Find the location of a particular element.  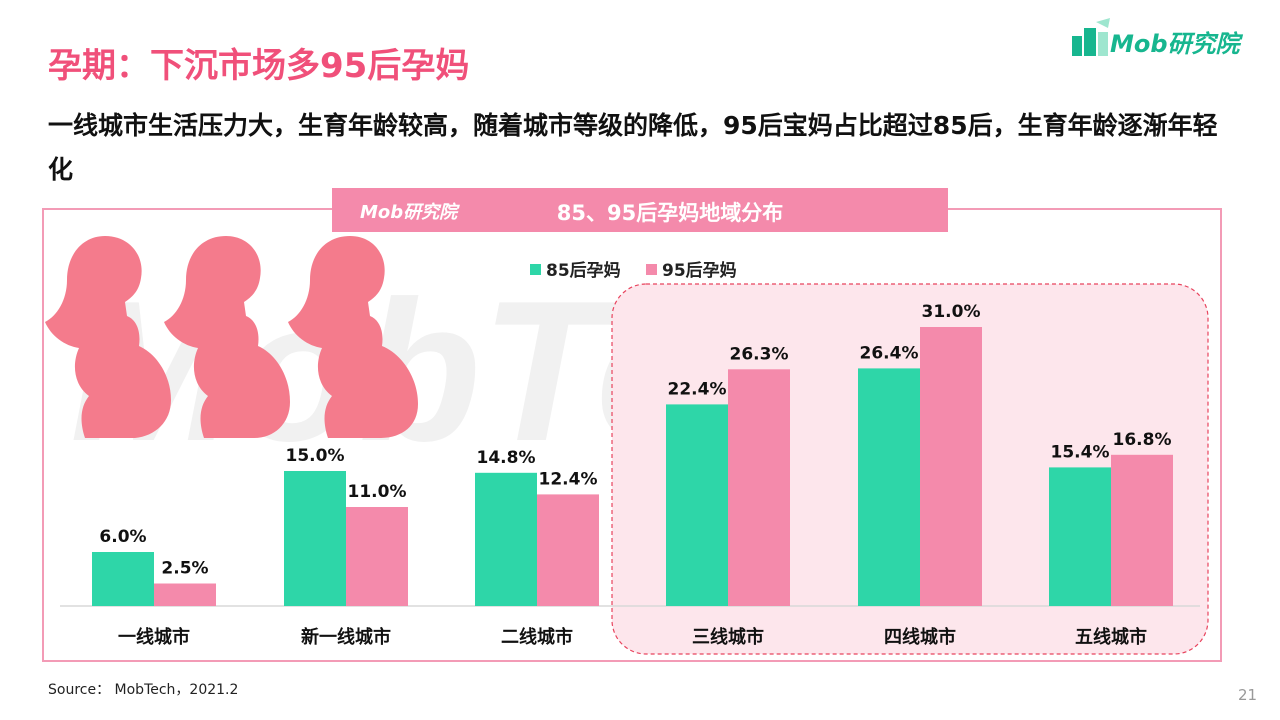

data-label-85-3: 22.4% is located at coordinates (697, 389).